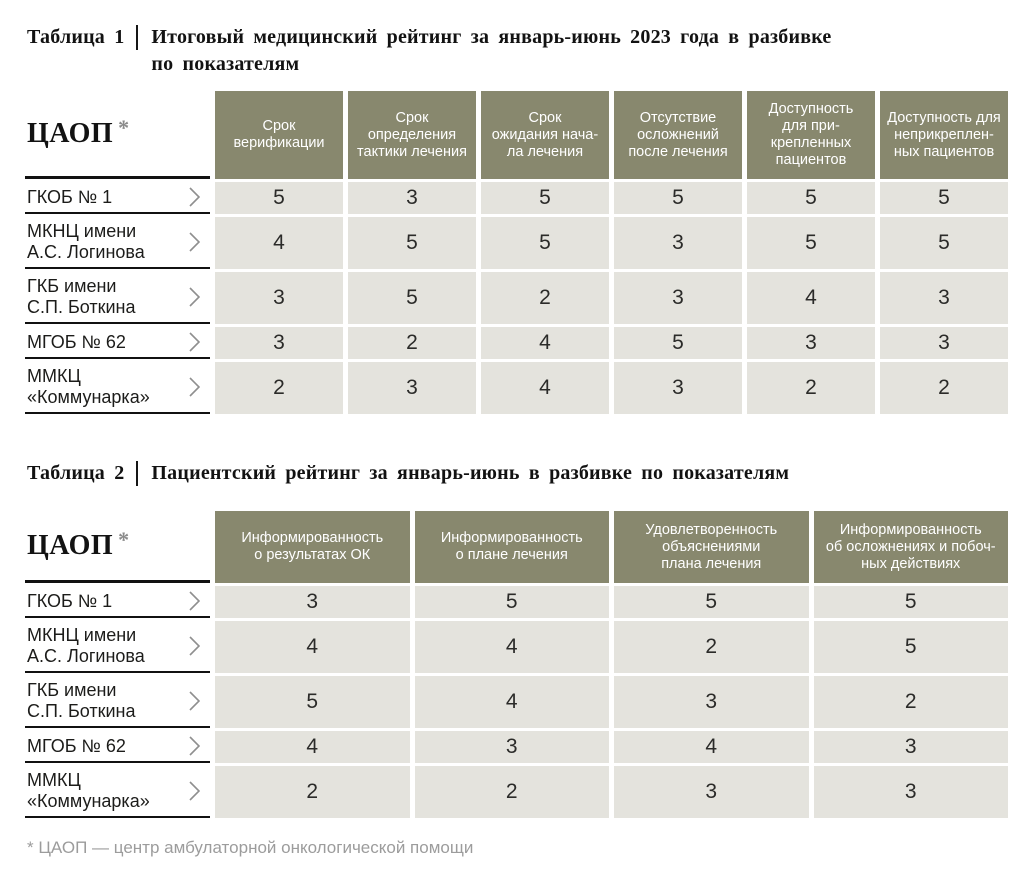 The image size is (1024, 891). I want to click on column-header: Срок определения тактики лечения, so click(412, 135).